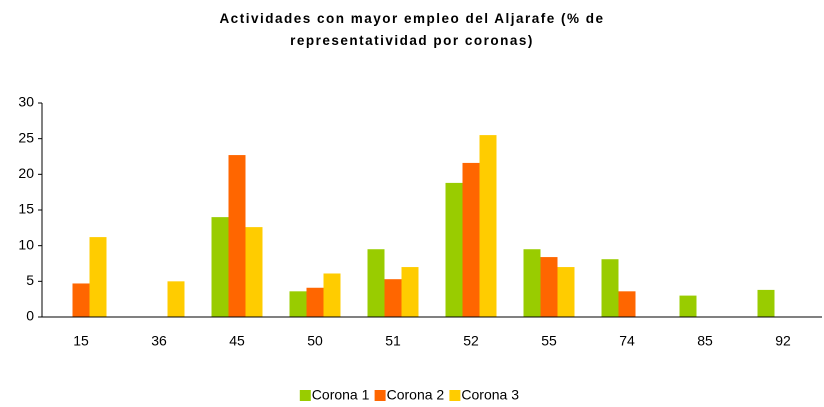 This screenshot has height=407, width=824. I want to click on x-tick-label: 92, so click(783, 341).